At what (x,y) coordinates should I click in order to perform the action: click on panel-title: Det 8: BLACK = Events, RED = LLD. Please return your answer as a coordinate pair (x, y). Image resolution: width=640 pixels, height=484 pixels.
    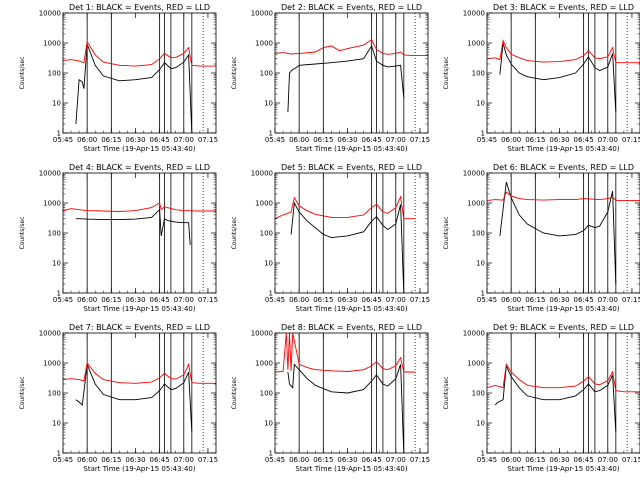
    Looking at the image, I should click on (351, 327).